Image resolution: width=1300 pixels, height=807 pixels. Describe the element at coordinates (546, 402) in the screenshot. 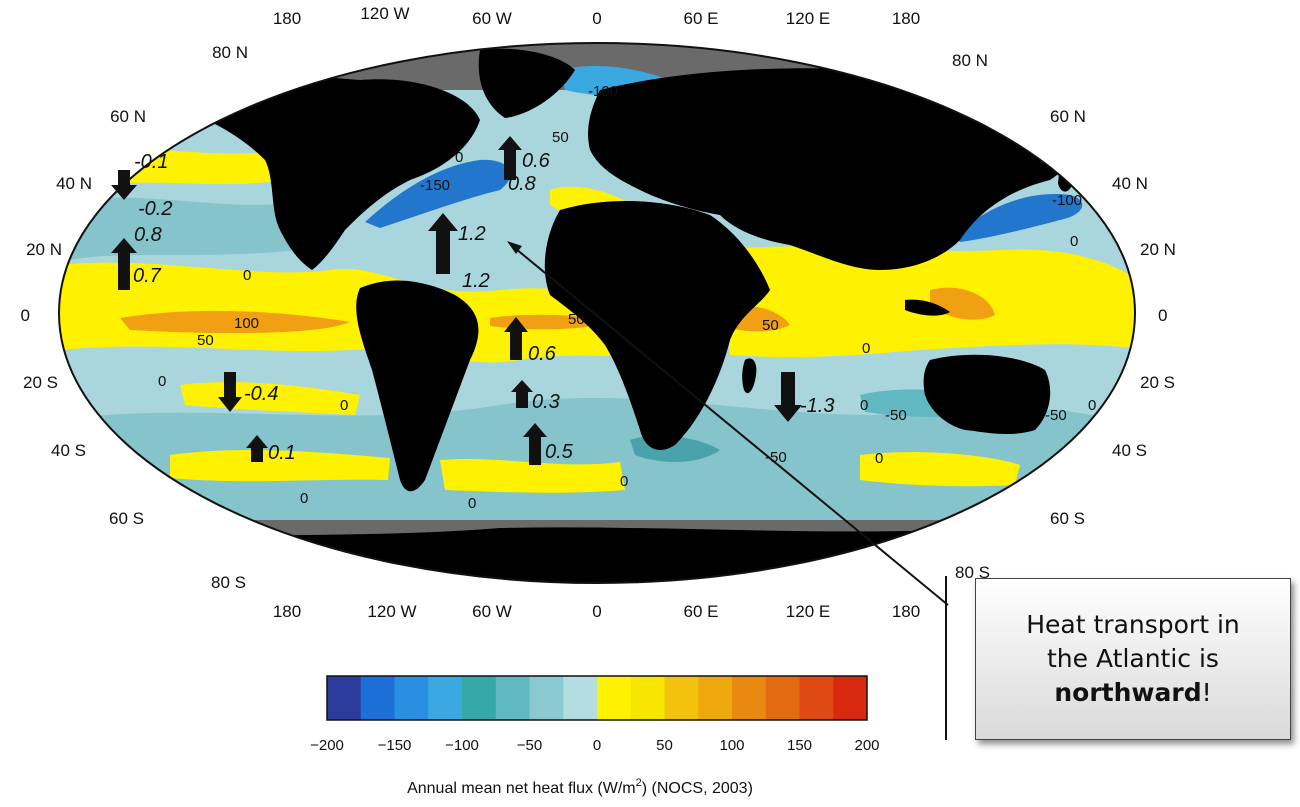

I see `transport-value: 0.3` at that location.